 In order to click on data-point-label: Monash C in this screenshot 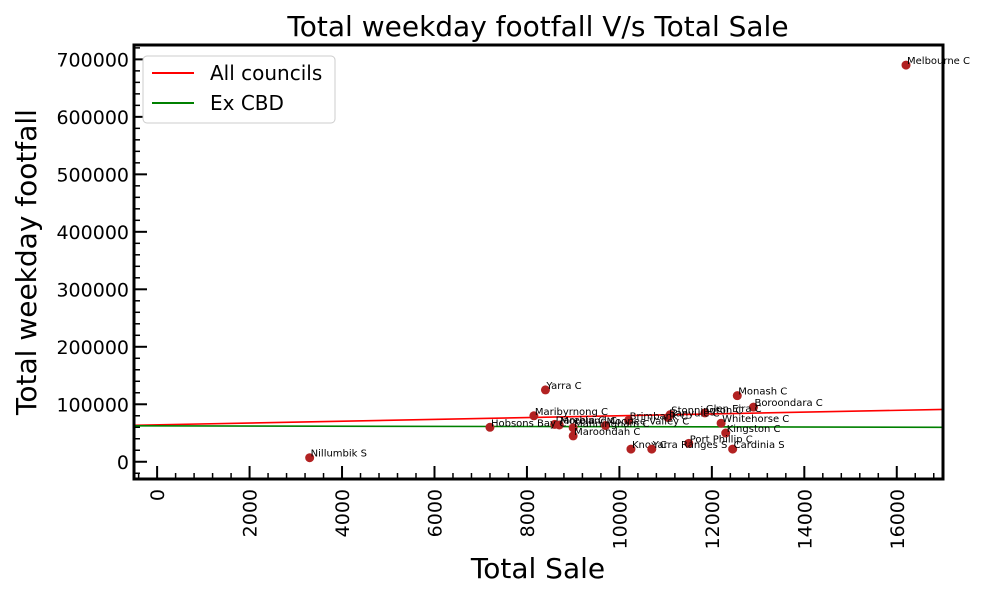, I will do `click(762, 392)`.